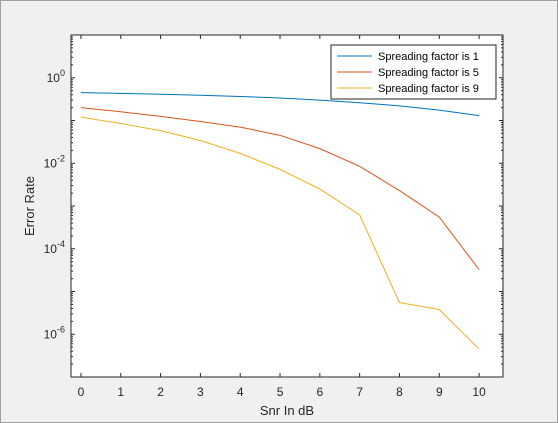  I want to click on y-tick-label--2: 10⁻², so click(54, 161).